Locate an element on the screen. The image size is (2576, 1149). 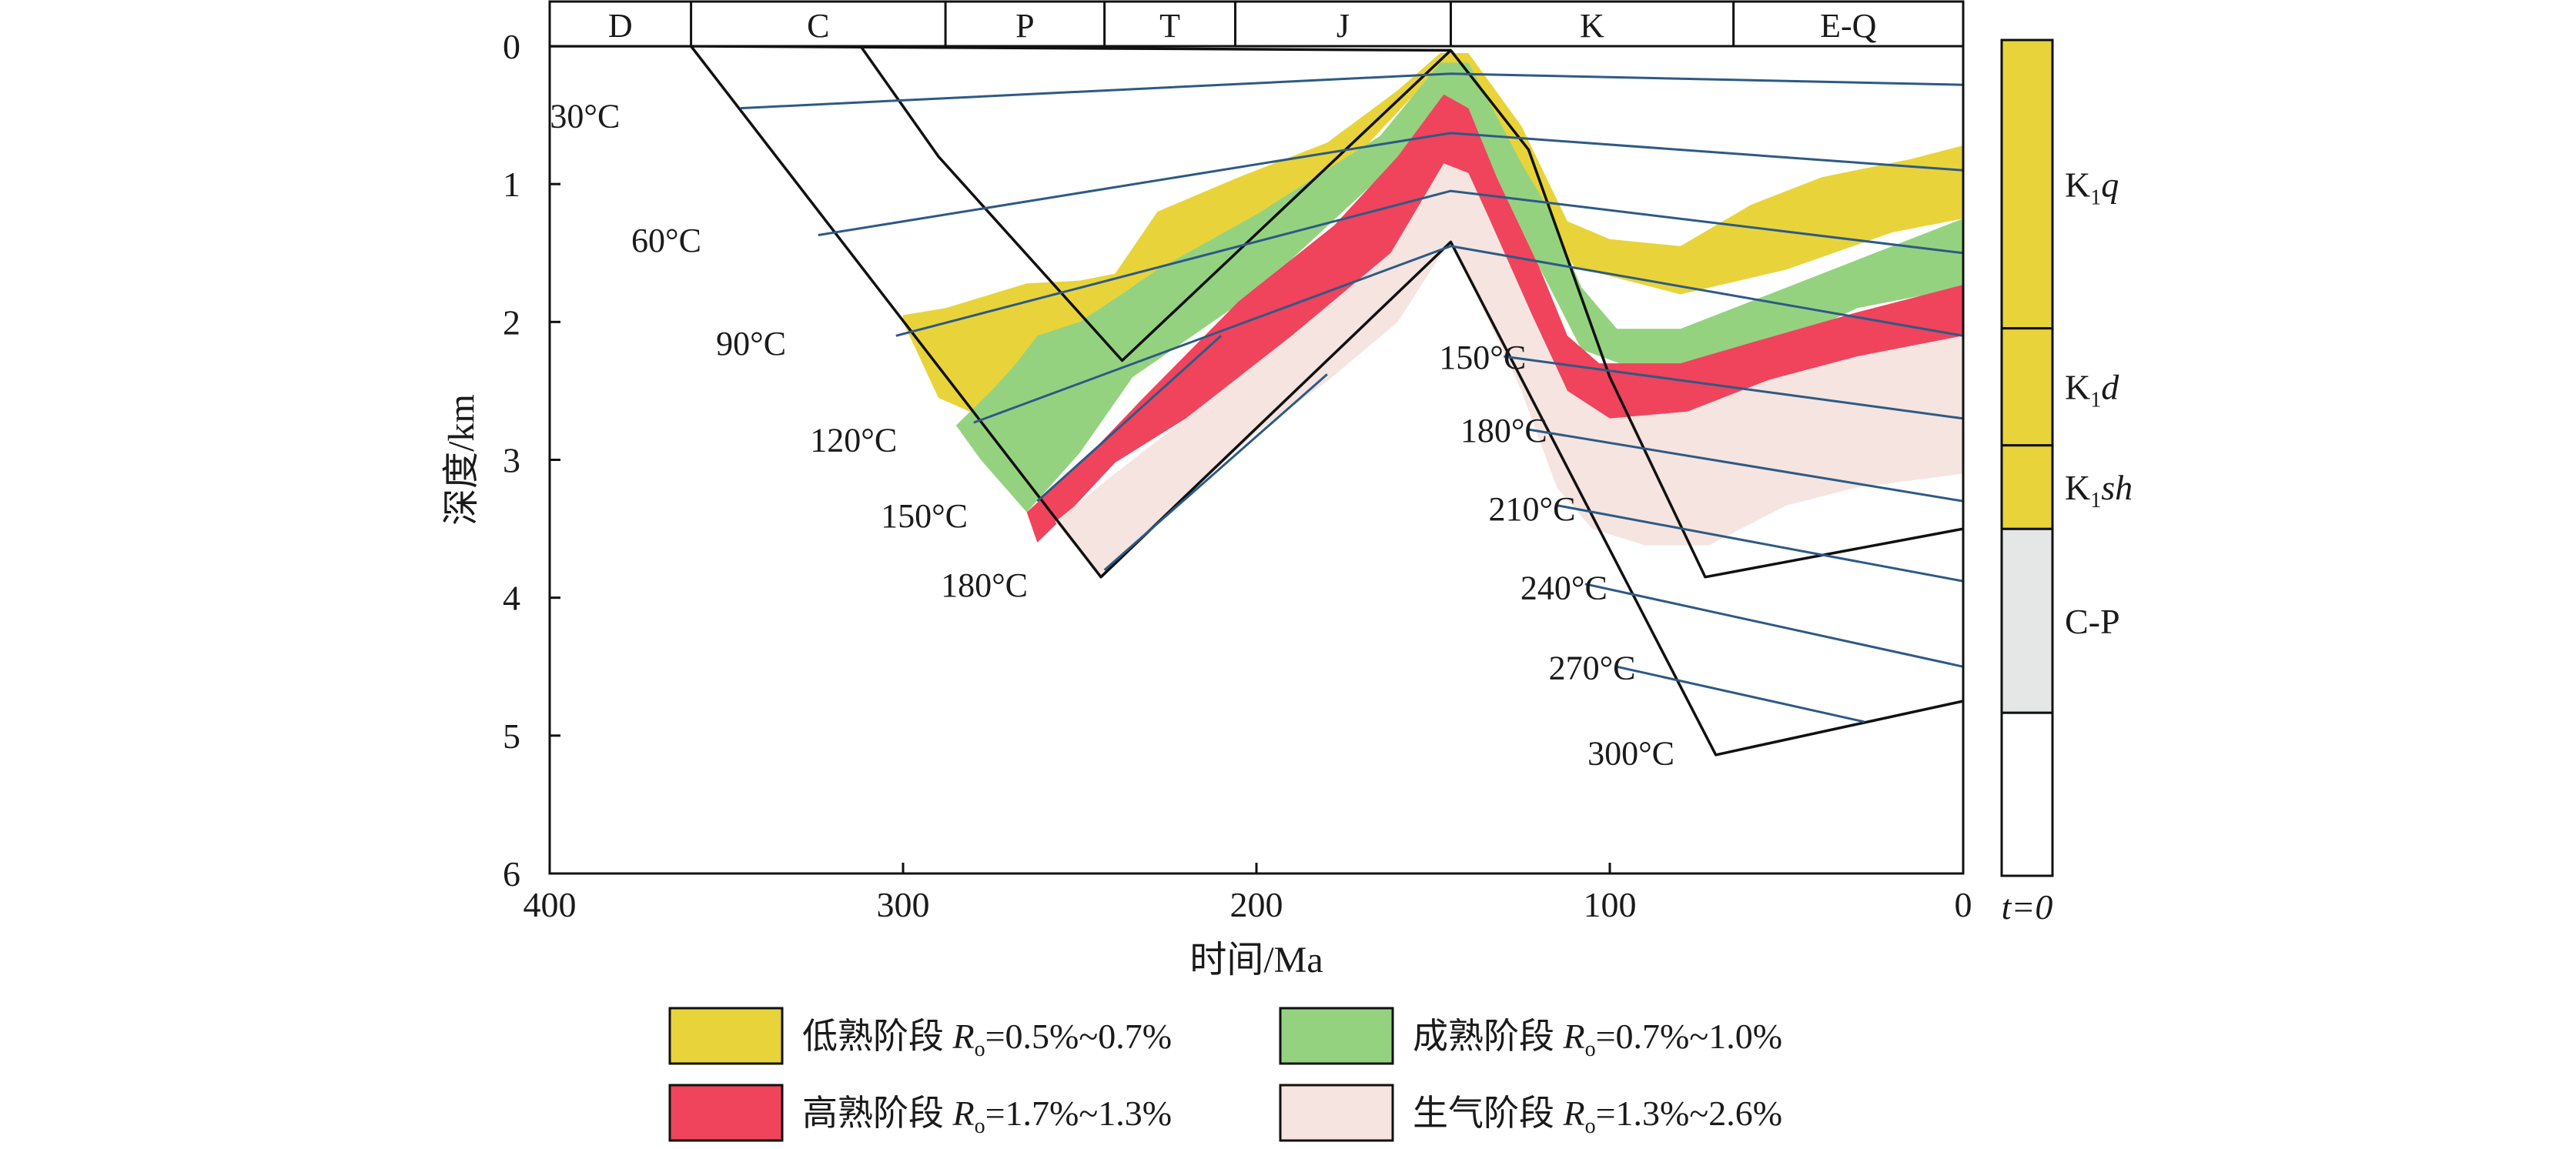
x-tick-label-200: 200 is located at coordinates (1257, 904).